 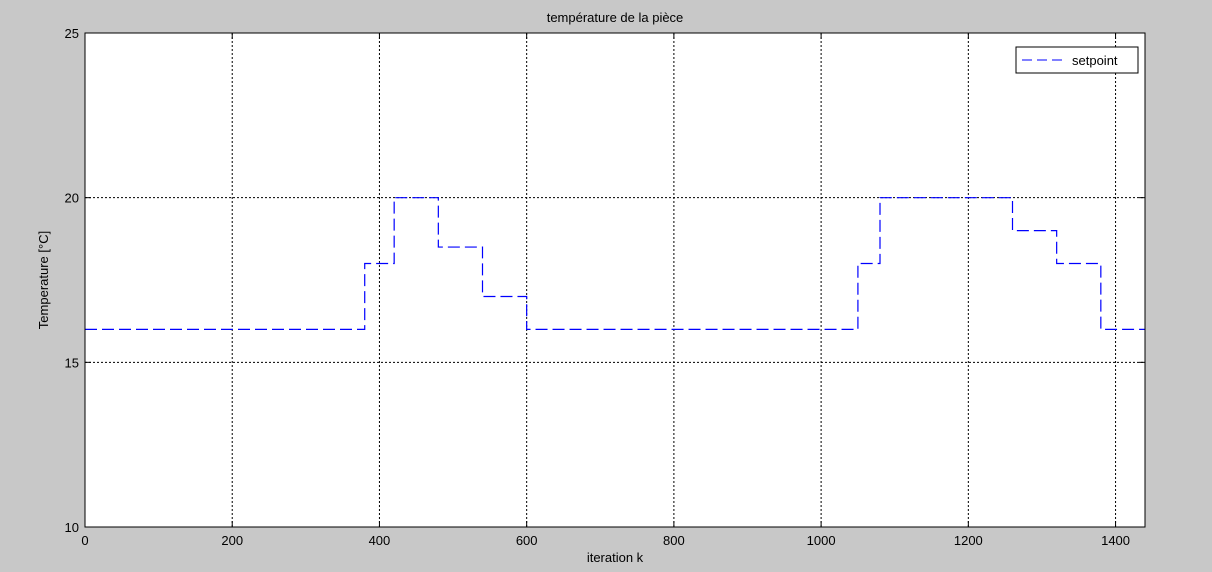 I want to click on legend: setpoint, so click(x=1077, y=60).